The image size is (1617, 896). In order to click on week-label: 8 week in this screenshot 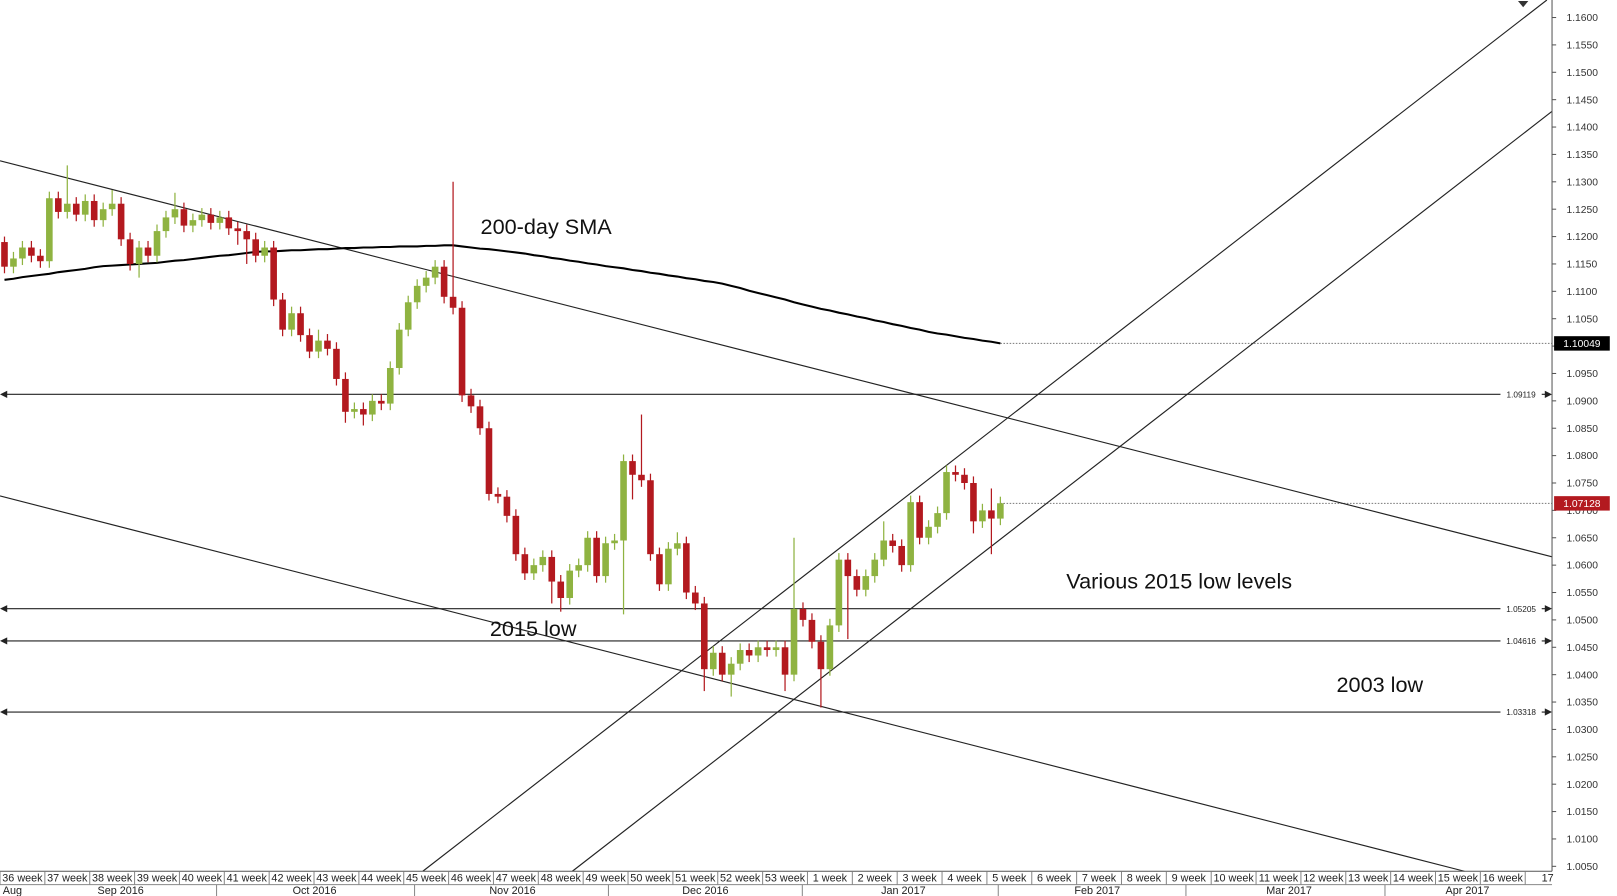, I will do `click(1144, 879)`.